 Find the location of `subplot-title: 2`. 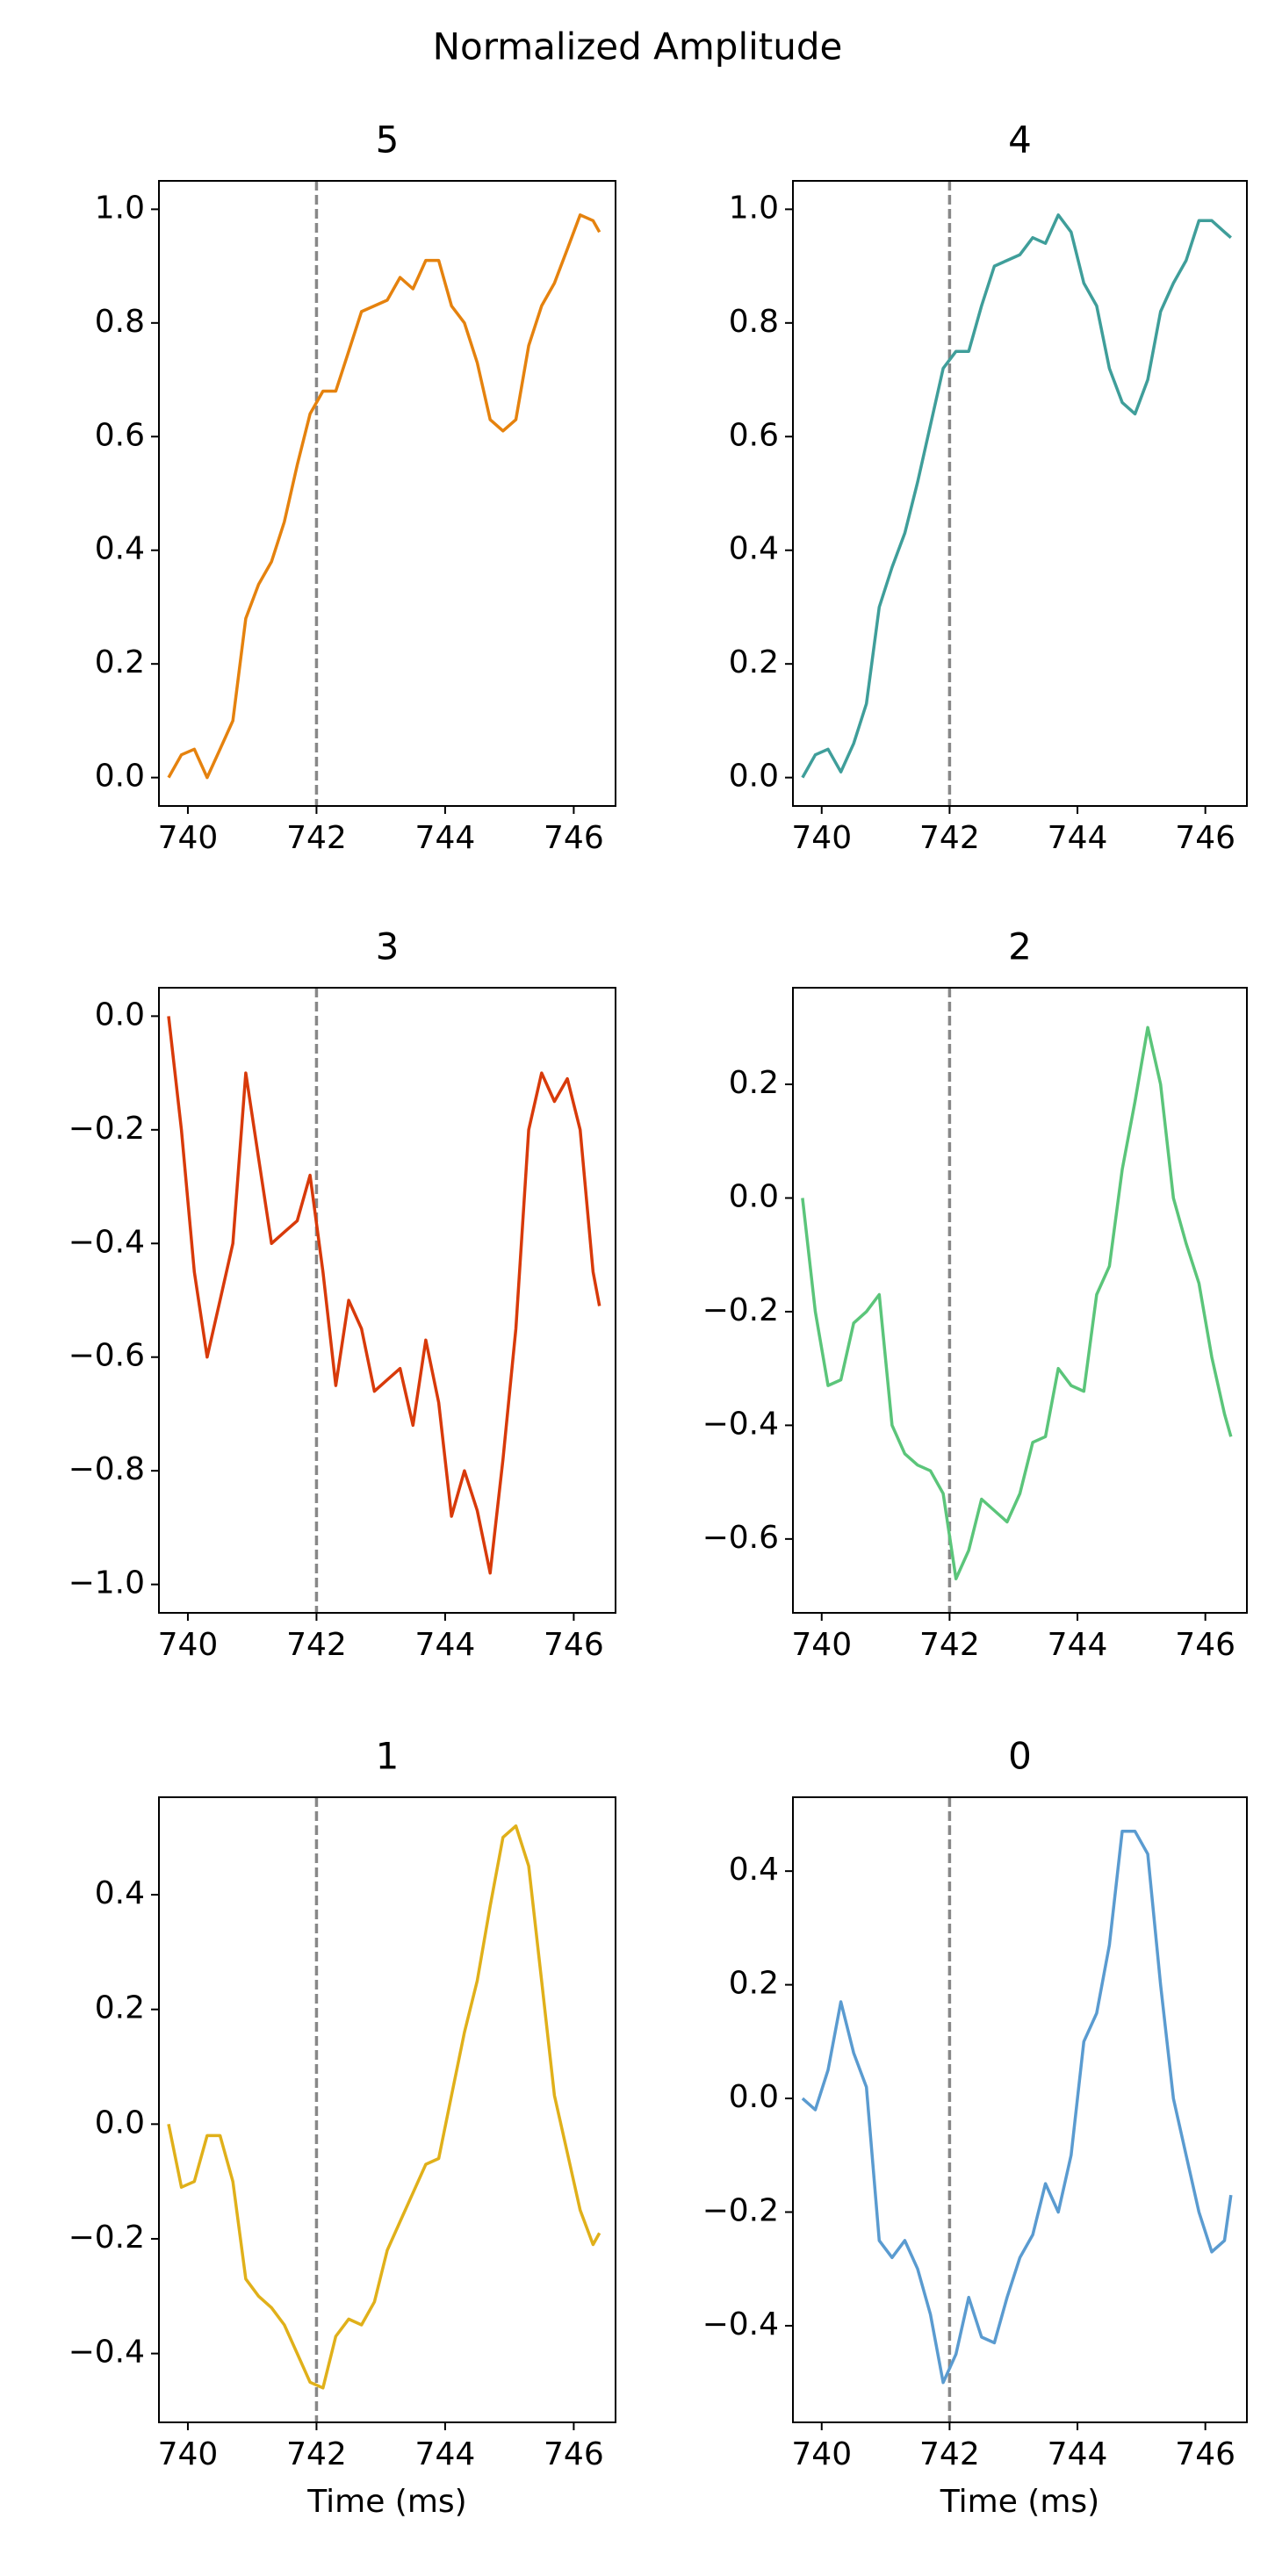

subplot-title: 2 is located at coordinates (1020, 946).